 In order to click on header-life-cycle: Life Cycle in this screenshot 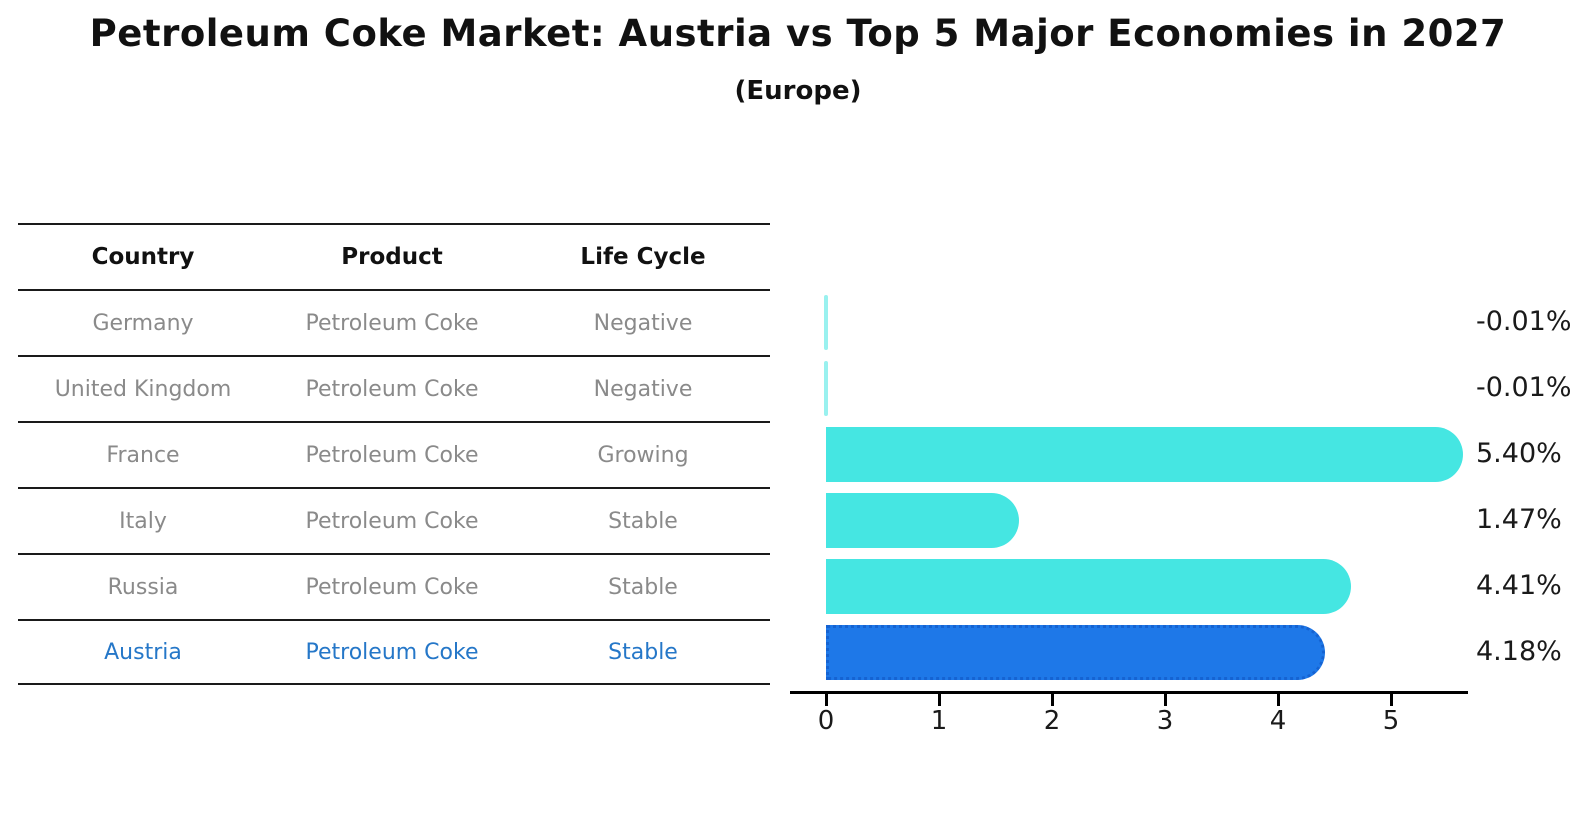, I will do `click(643, 257)`.